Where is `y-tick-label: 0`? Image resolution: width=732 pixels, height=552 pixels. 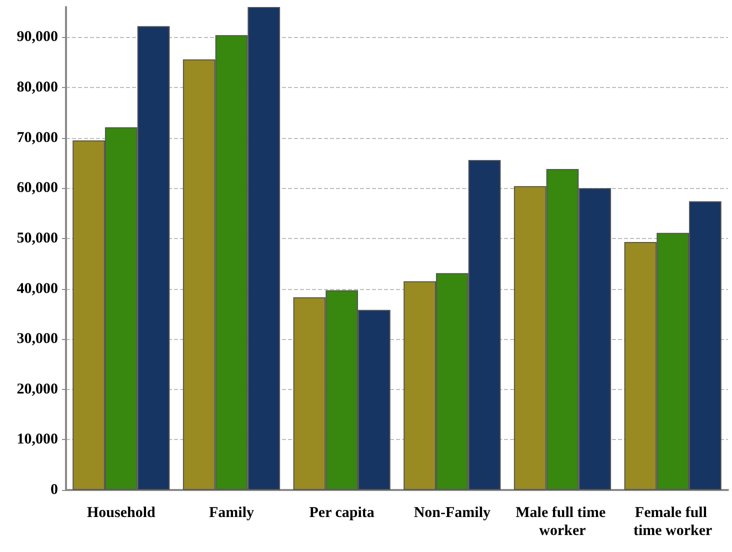
y-tick-label: 0 is located at coordinates (54, 490).